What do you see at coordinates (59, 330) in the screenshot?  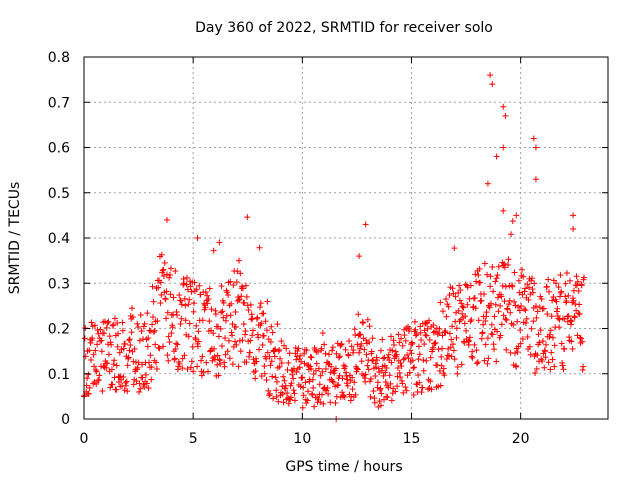 I see `y-tick-label: 0.2` at bounding box center [59, 330].